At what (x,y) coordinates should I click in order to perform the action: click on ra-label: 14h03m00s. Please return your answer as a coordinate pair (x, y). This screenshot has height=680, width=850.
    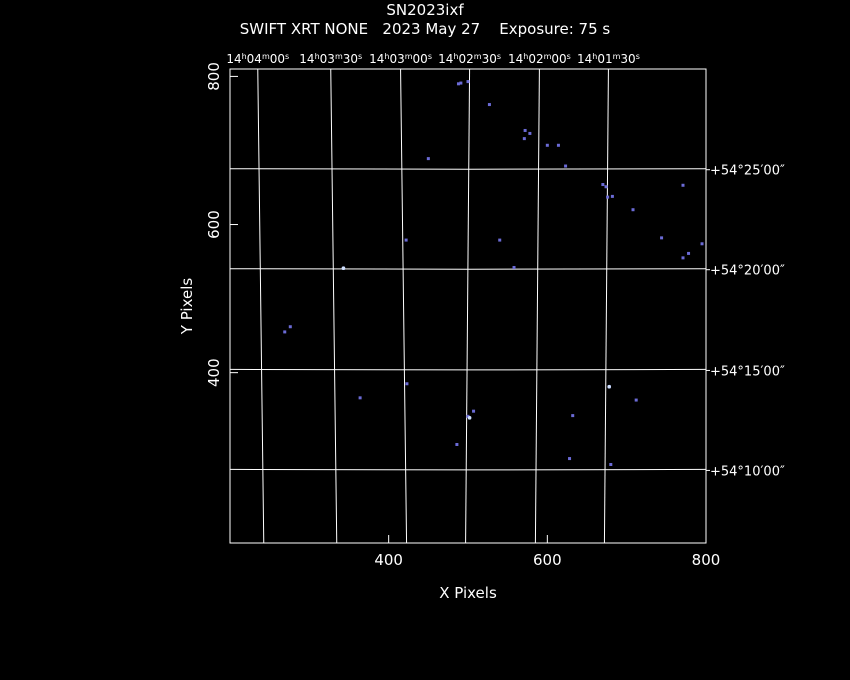
    Looking at the image, I should click on (400, 59).